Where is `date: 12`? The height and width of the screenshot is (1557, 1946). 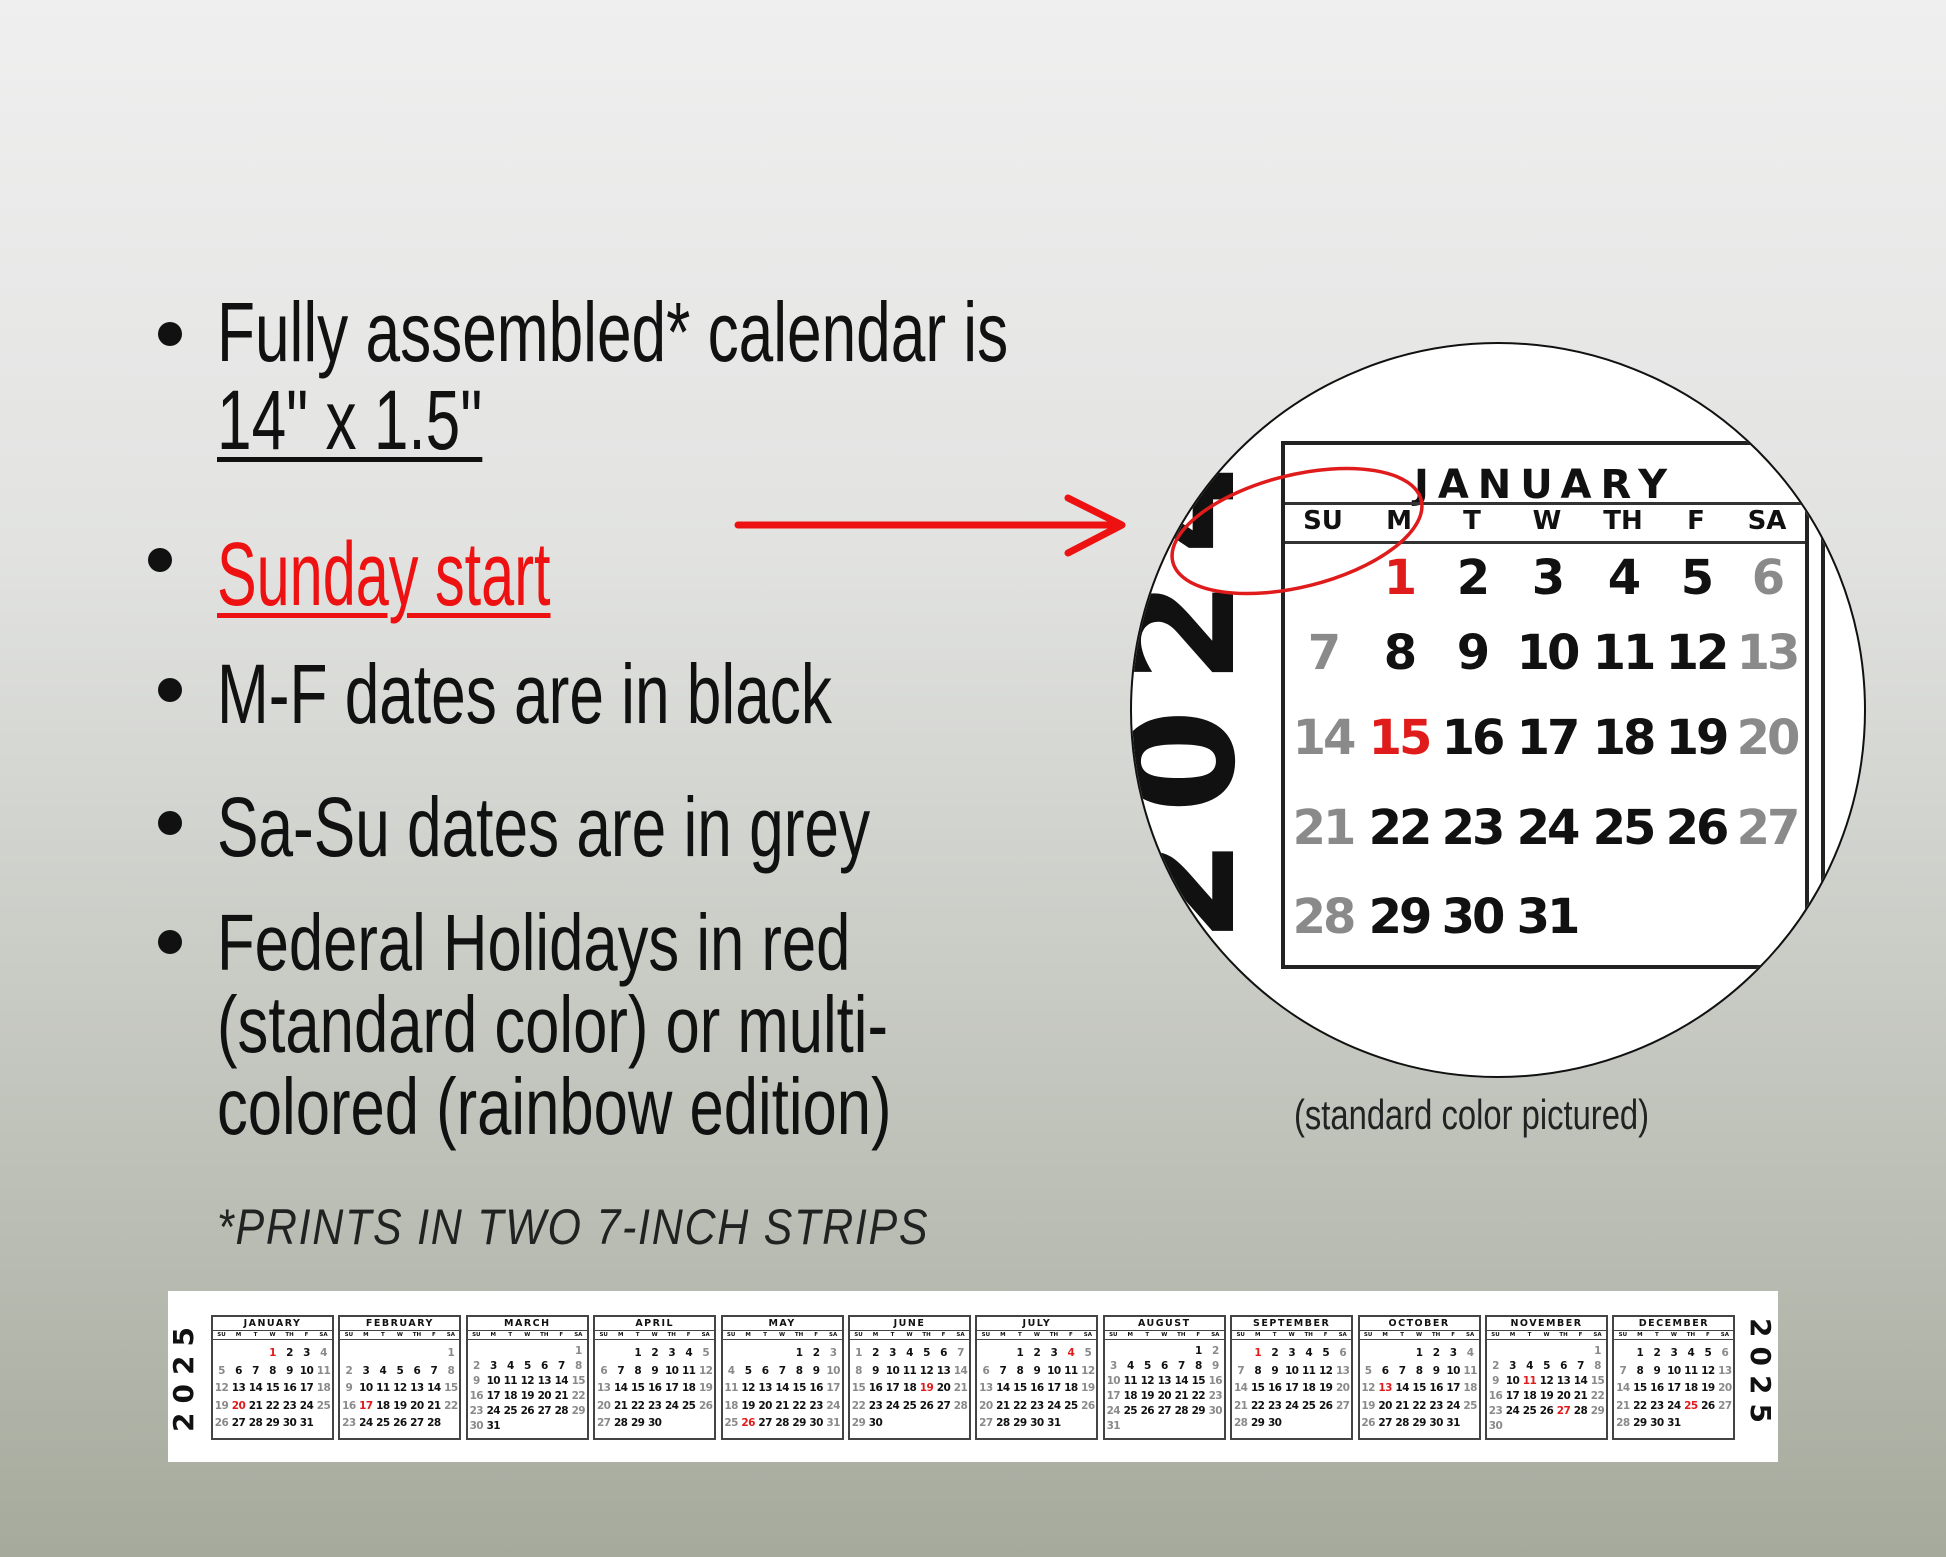
date: 12 is located at coordinates (926, 1370).